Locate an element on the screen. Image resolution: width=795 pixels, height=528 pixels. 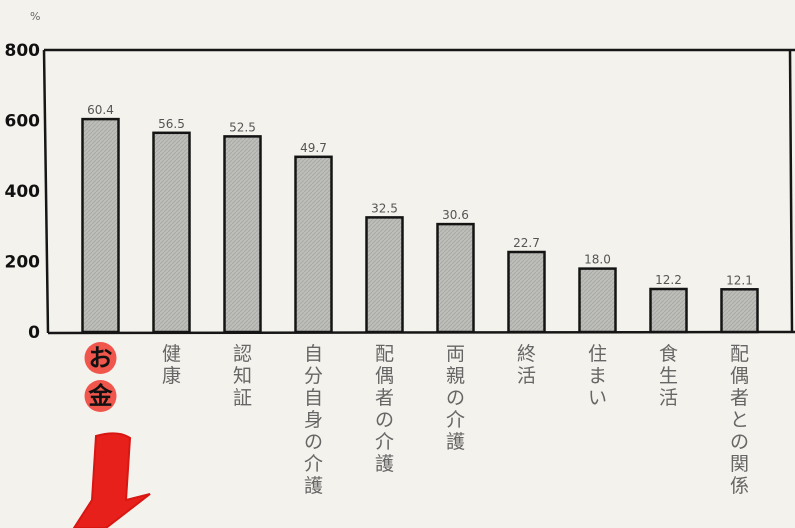
y-axis-unit-label: % is located at coordinates (35, 16).